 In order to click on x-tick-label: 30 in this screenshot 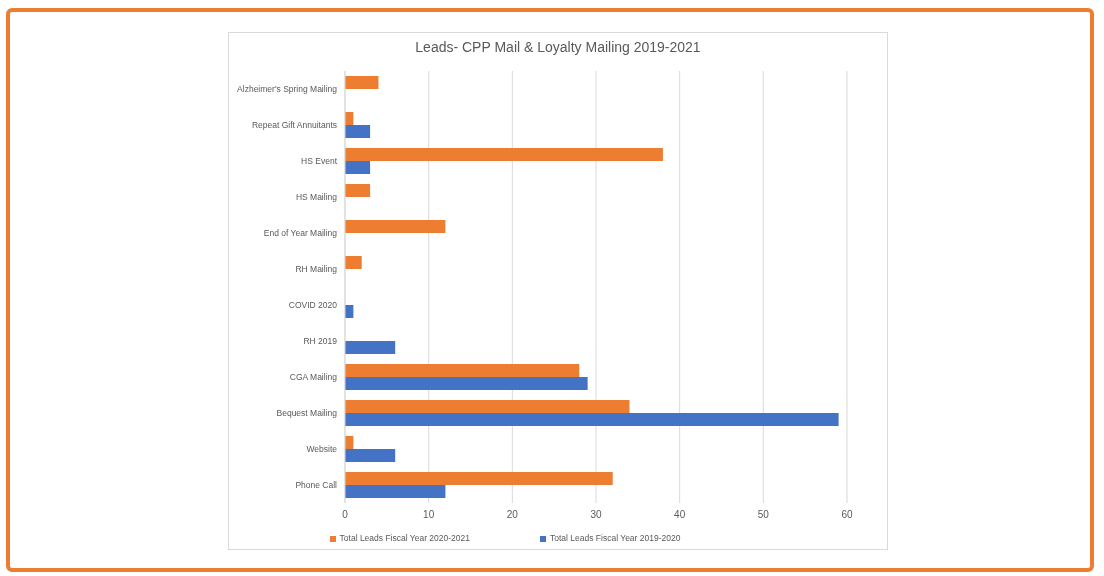, I will do `click(596, 515)`.